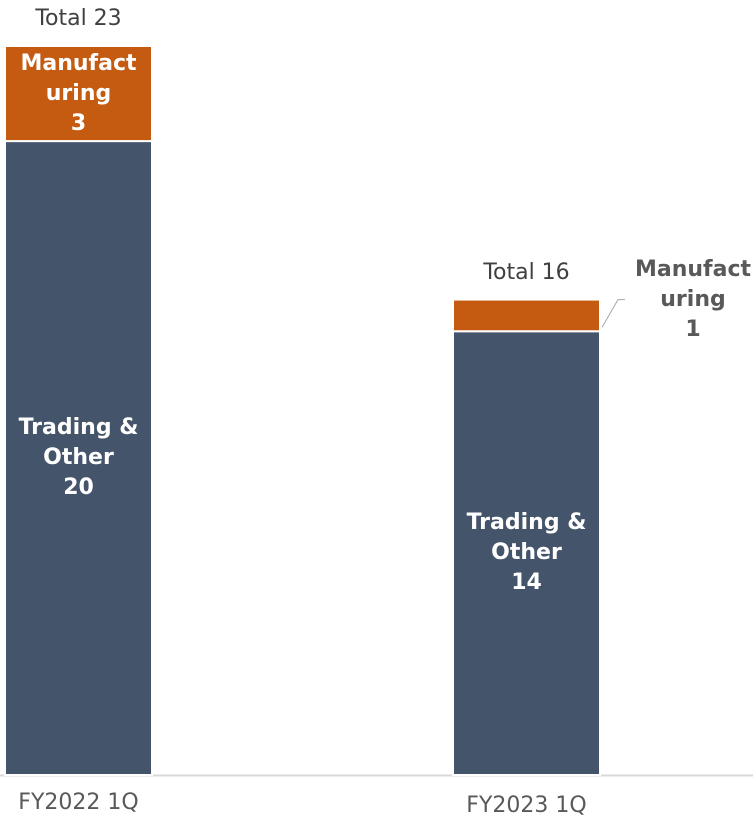  Describe the element at coordinates (78, 18) in the screenshot. I see `total-label: Total 23` at that location.